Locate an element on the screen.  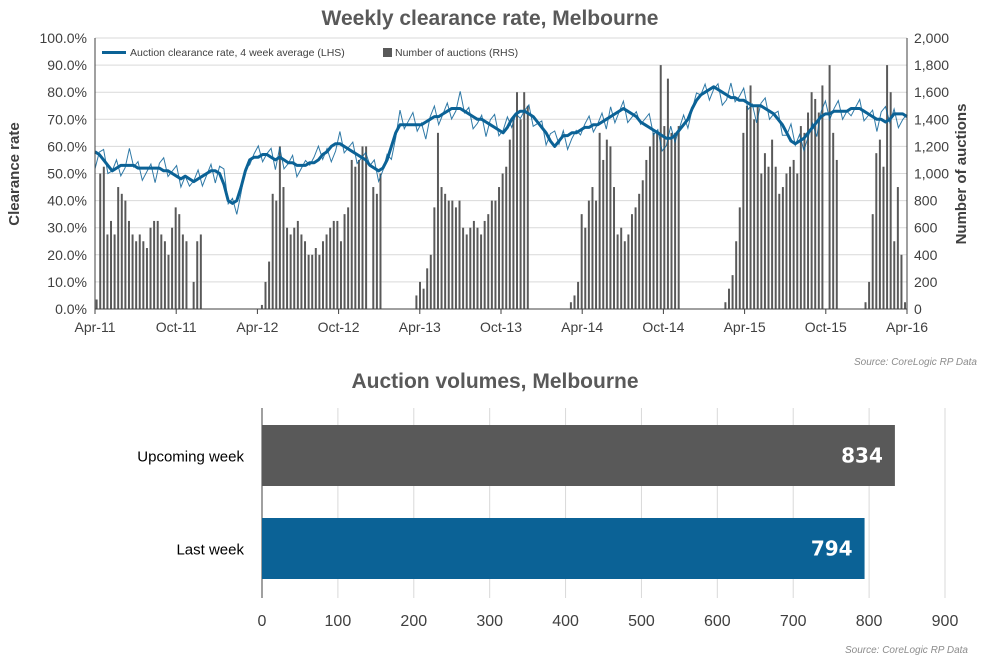
chart1-left-tick: 10.0% is located at coordinates (67, 282).